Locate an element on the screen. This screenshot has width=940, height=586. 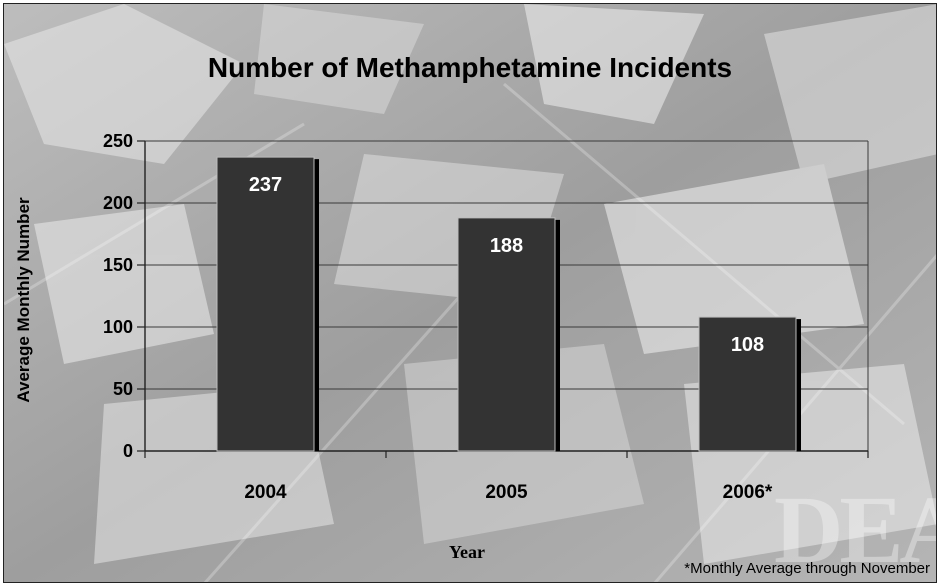
y-tick-label-100: 100 is located at coordinates (118, 327).